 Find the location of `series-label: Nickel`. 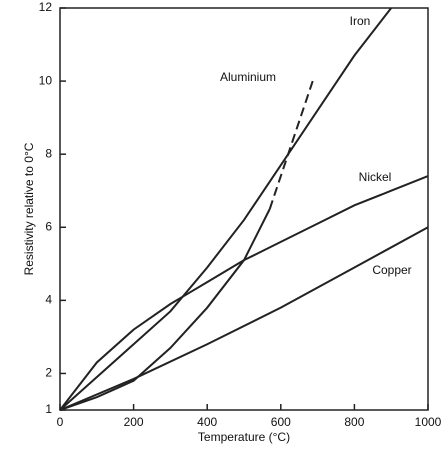

series-label: Nickel is located at coordinates (375, 177).